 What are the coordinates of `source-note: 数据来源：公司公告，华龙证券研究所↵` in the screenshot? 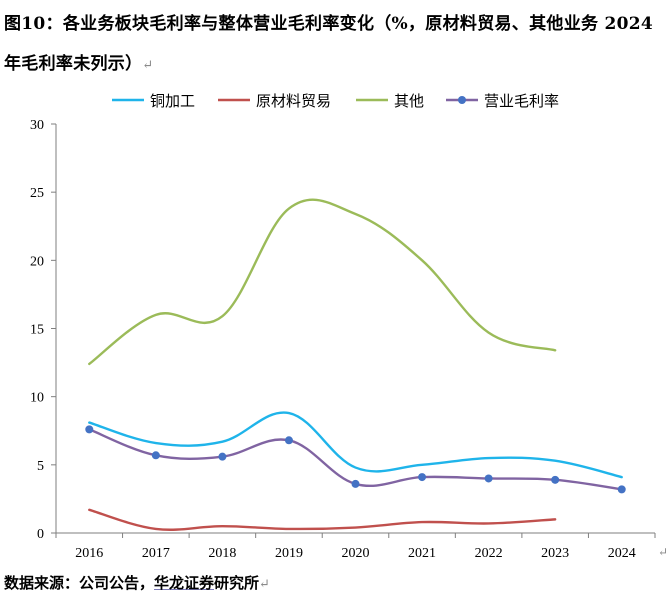 It's located at (137, 582).